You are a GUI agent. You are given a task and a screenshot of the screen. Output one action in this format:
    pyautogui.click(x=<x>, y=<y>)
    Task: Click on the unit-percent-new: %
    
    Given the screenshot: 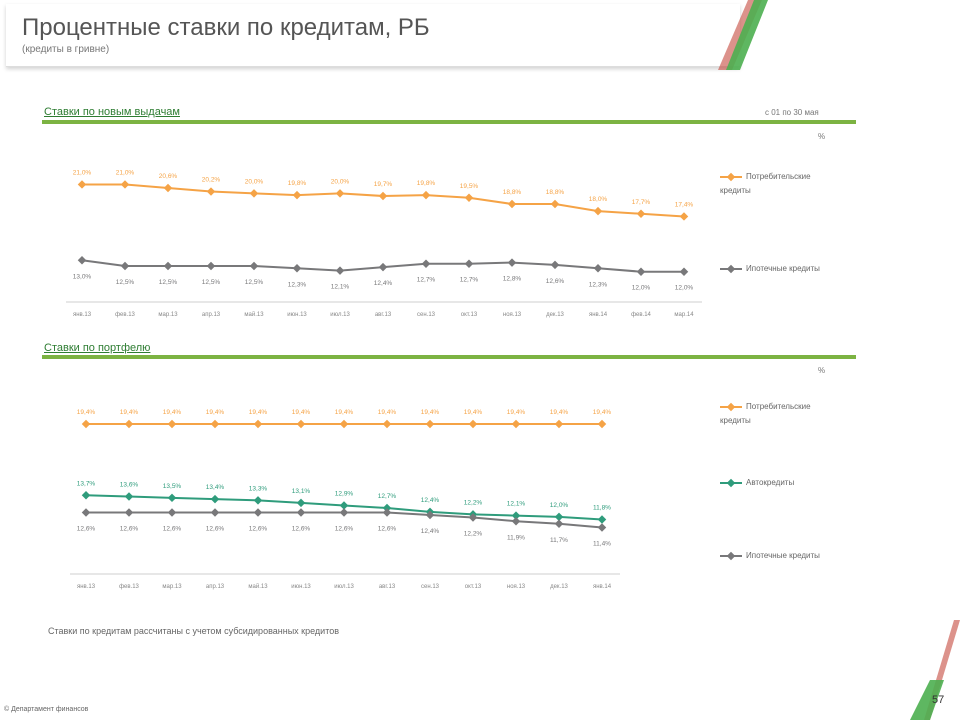 What is the action you would take?
    pyautogui.click(x=822, y=136)
    